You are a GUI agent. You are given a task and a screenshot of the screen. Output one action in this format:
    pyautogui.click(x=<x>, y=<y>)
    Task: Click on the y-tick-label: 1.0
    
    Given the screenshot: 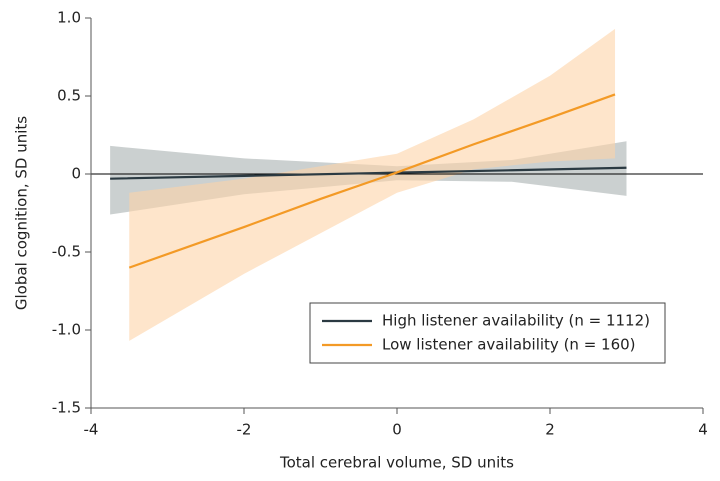 What is the action you would take?
    pyautogui.click(x=69, y=18)
    